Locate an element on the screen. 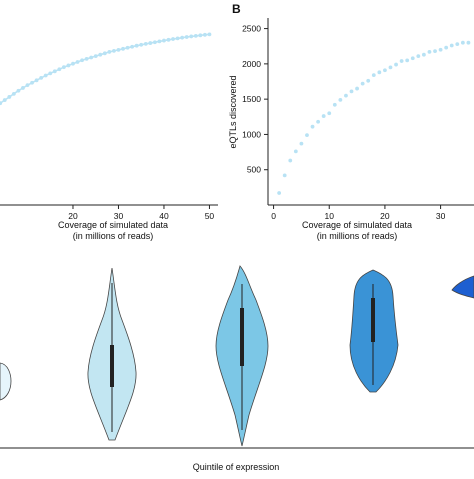 Image resolution: width=474 pixels, height=479 pixels. panel-b-x-tick-label: 10 is located at coordinates (330, 216).